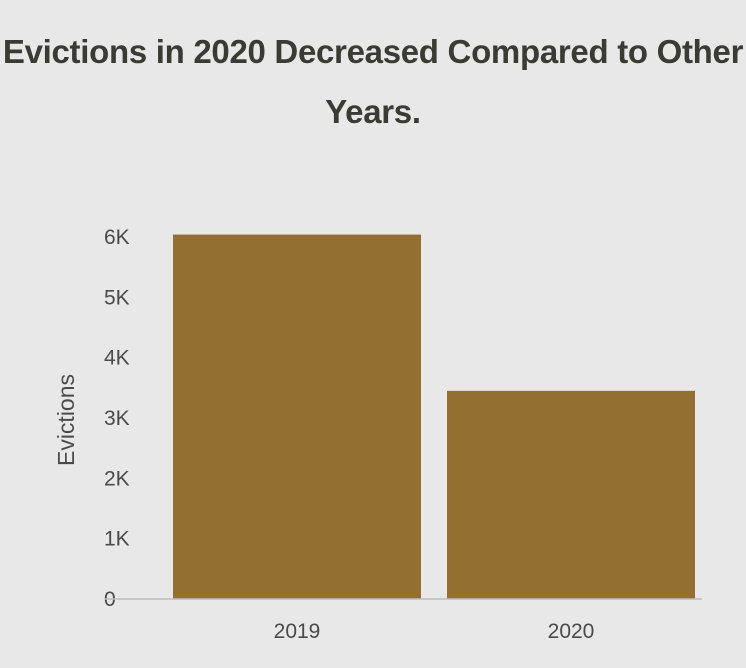  I want to click on y-tick-label-3: 3K, so click(117, 418).